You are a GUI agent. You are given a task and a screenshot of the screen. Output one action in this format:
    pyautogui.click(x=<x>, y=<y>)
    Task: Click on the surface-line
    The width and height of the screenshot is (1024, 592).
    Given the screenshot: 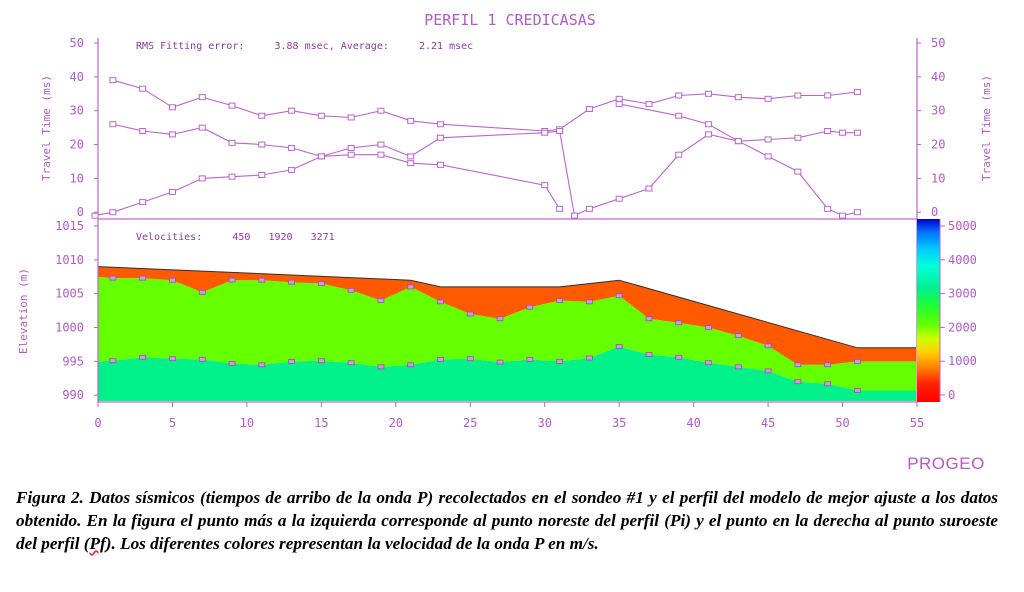 What is the action you would take?
    pyautogui.click(x=507, y=307)
    